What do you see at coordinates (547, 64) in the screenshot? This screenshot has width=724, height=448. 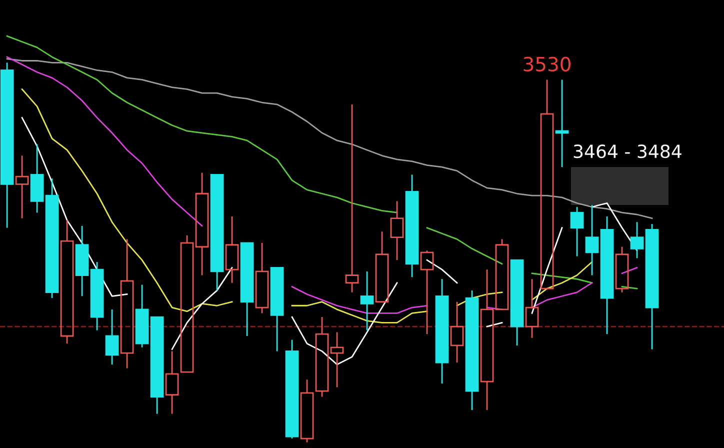 I see `annotation: 3530` at bounding box center [547, 64].